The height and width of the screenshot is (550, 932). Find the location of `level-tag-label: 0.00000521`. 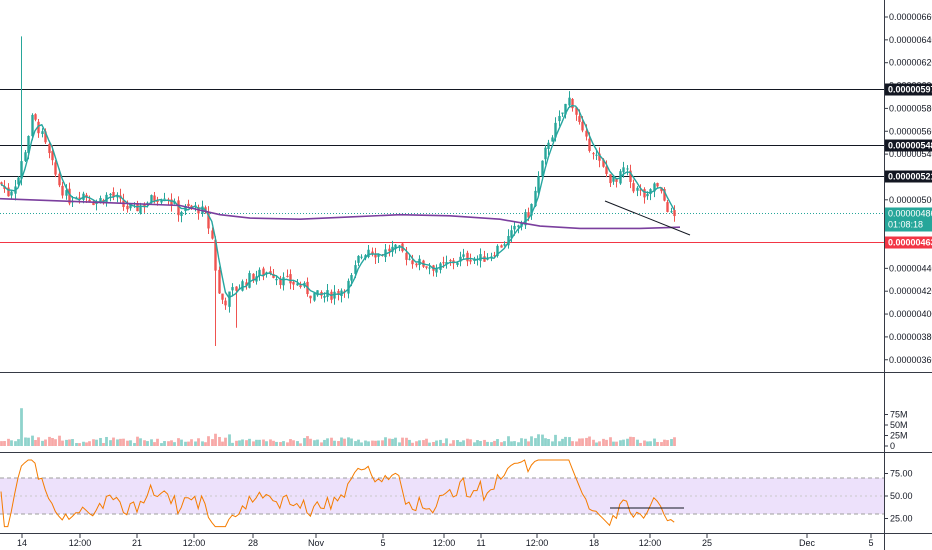

level-tag-label: 0.00000521 is located at coordinates (910, 177).